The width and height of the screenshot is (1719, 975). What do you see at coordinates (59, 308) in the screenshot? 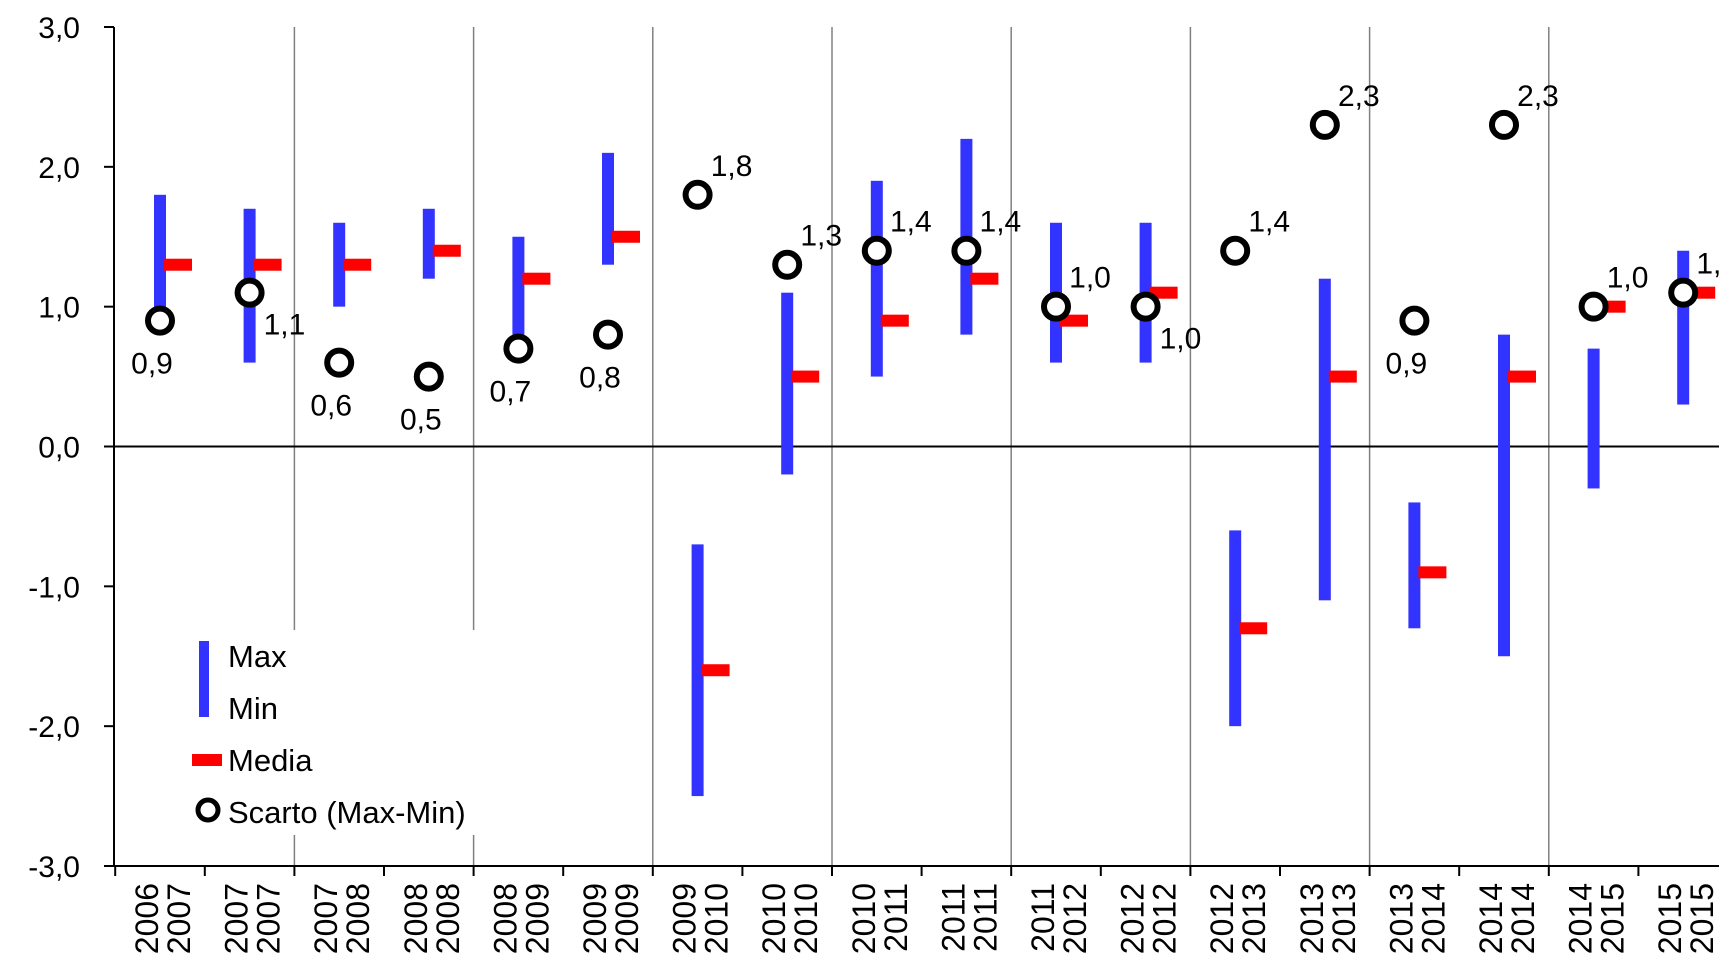
I see `y-tick-label: 1,0` at bounding box center [59, 308].